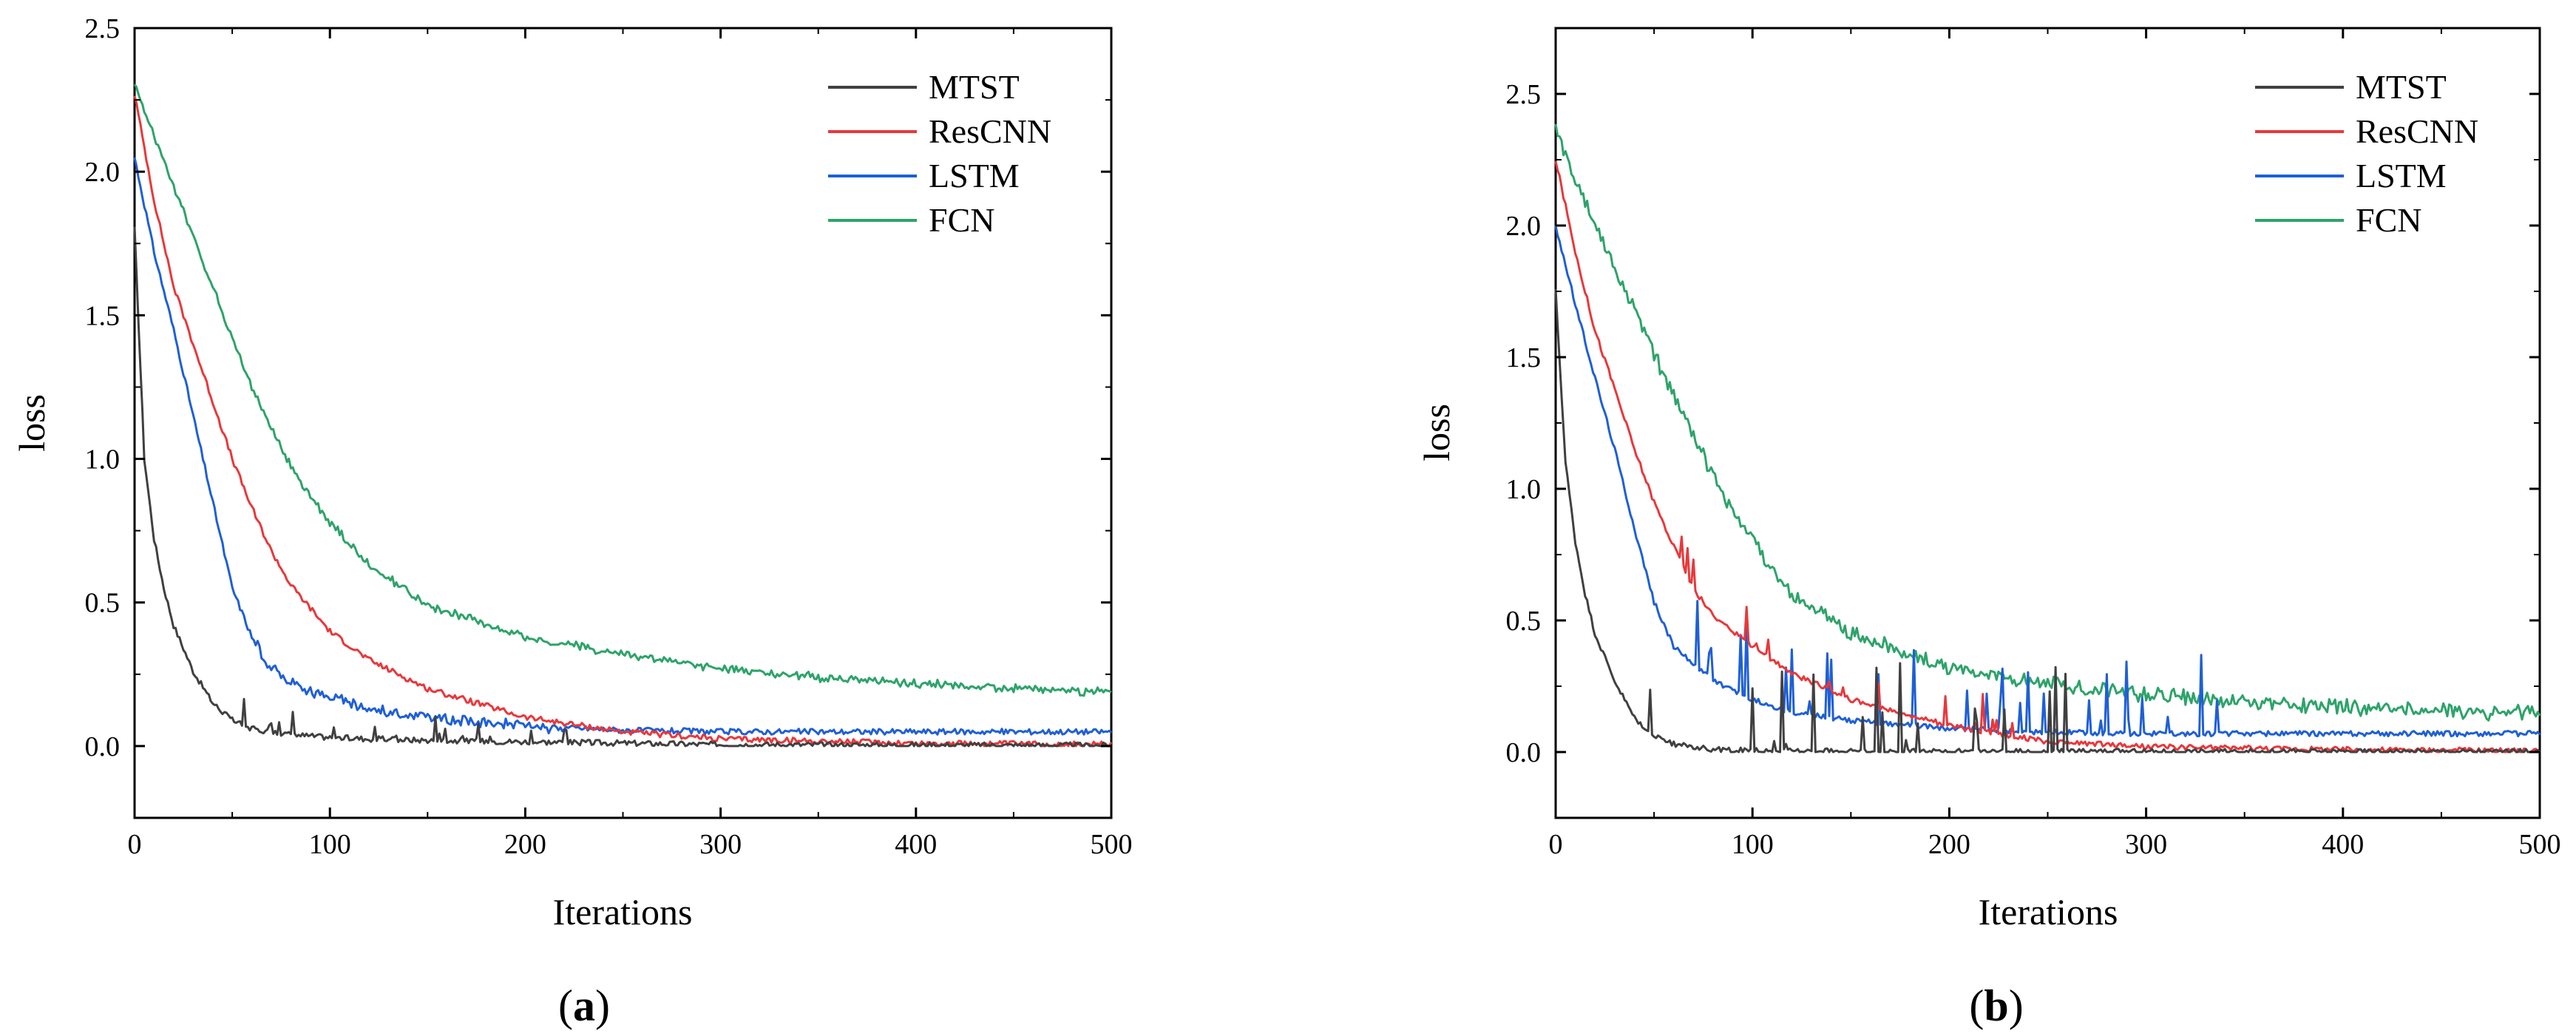  I want to click on panel-label: (a), so click(584, 1005).